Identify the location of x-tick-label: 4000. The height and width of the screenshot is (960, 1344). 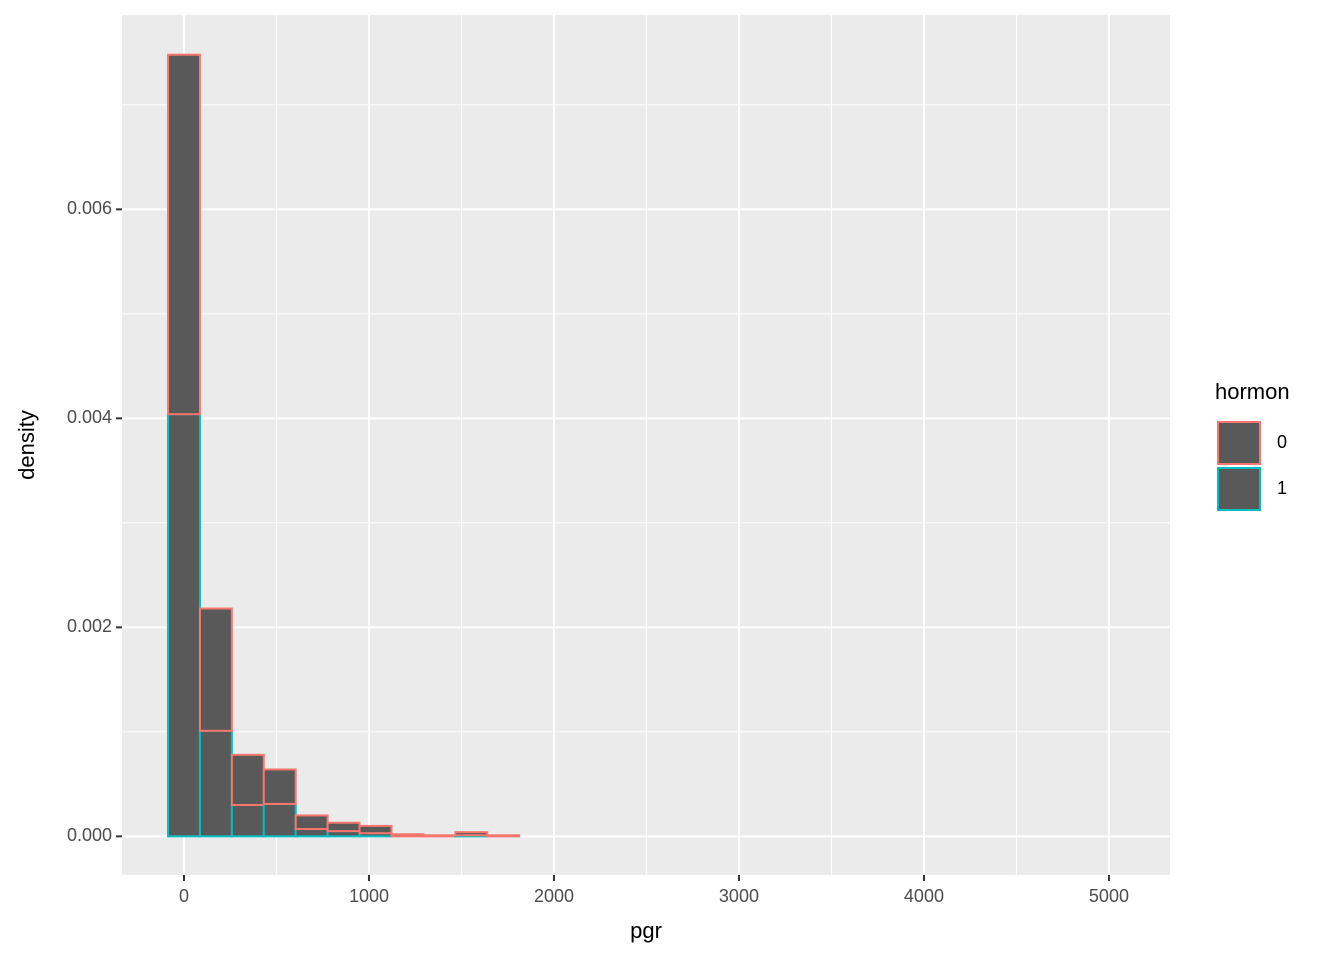
(924, 896).